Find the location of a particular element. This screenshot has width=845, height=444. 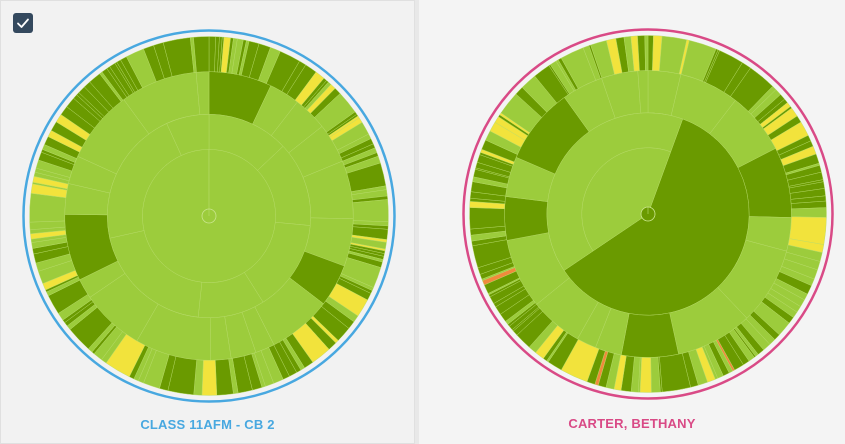

class-label: CLASS 11AFM - CB 2 is located at coordinates (207, 424).